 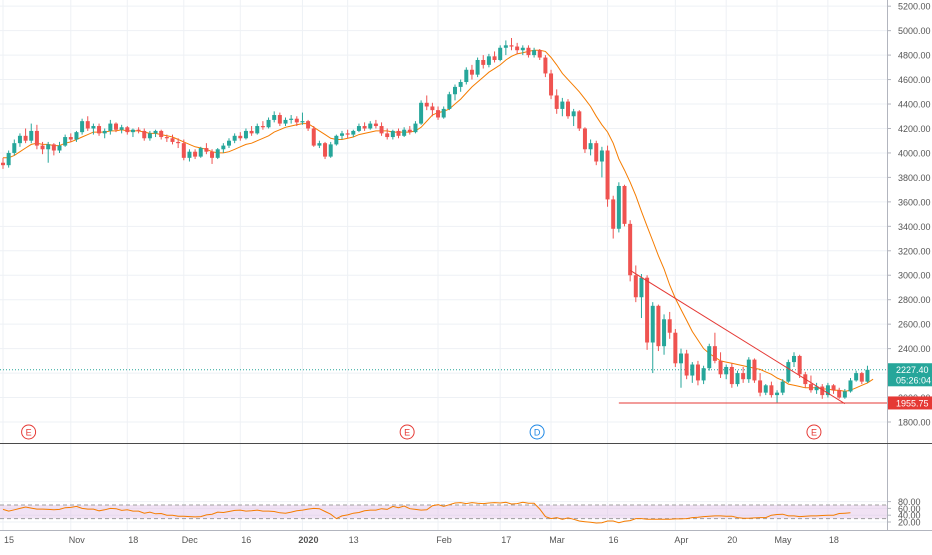 I want to click on price-label-bg, so click(x=910, y=403).